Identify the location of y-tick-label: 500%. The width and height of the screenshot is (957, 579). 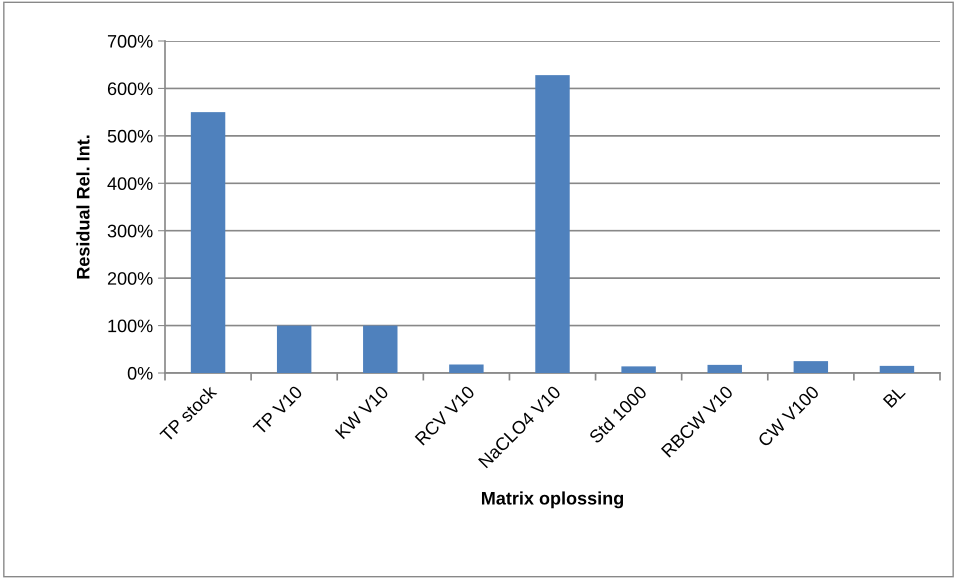
(130, 136).